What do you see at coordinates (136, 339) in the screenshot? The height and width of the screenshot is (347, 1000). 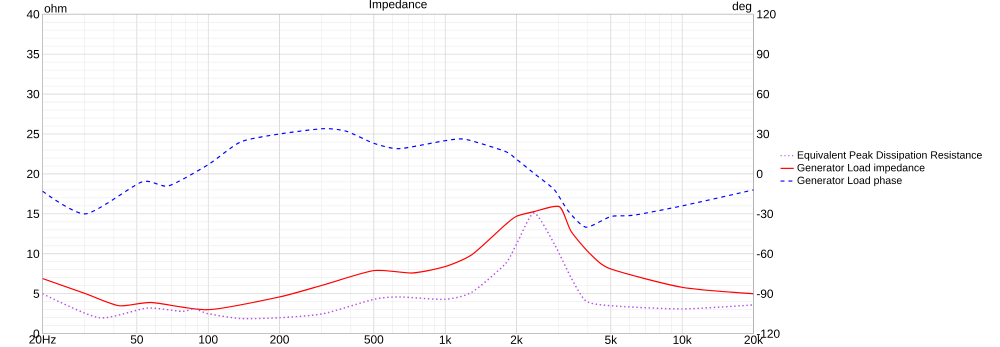 I see `x-tick-label: 50` at bounding box center [136, 339].